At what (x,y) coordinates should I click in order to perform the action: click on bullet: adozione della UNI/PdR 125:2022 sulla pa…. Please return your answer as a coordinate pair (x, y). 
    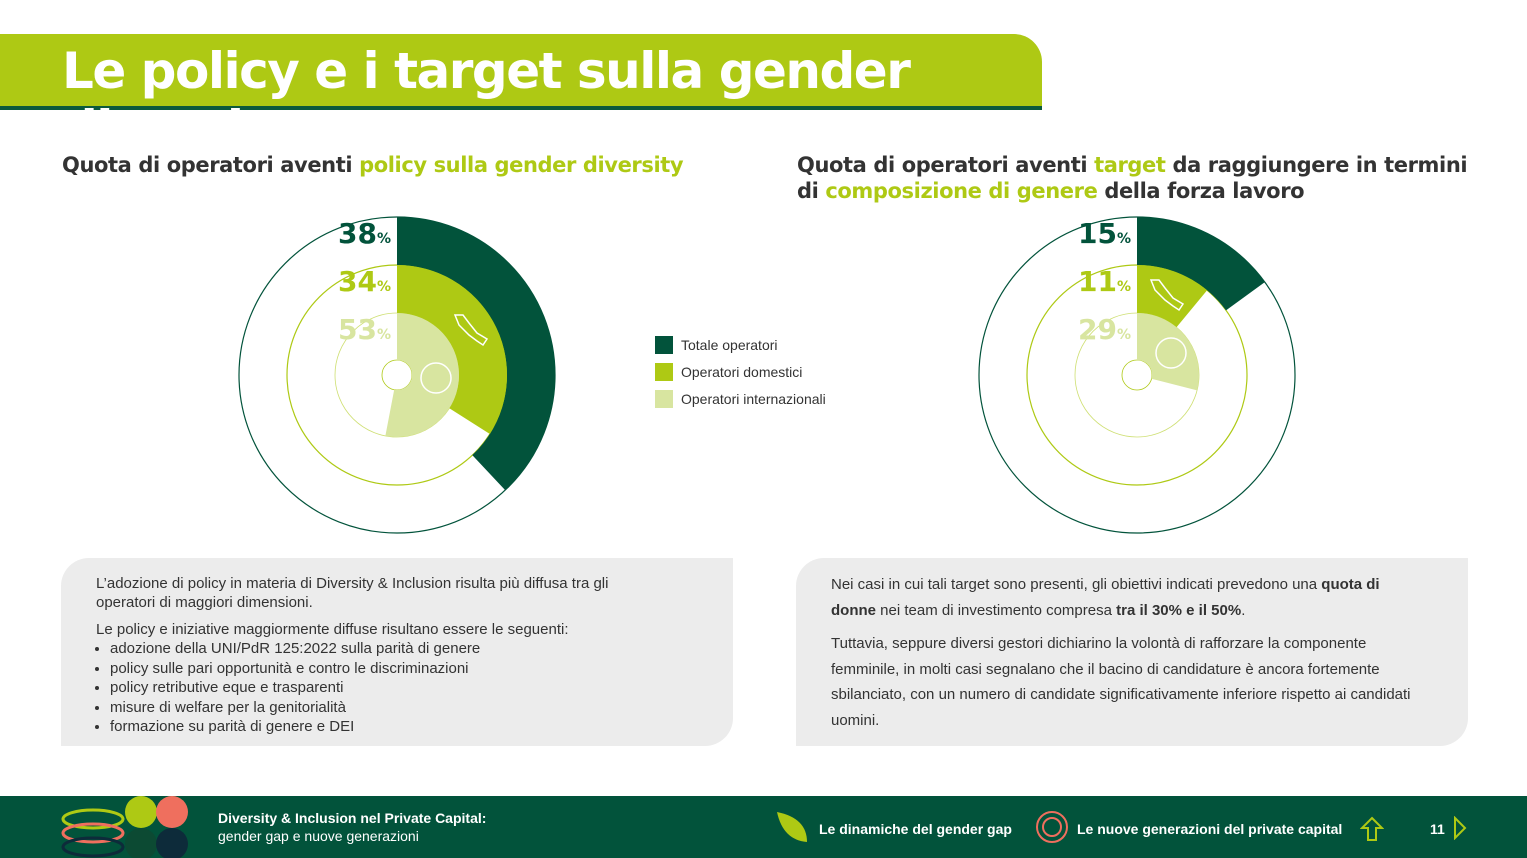
    Looking at the image, I should click on (371, 649).